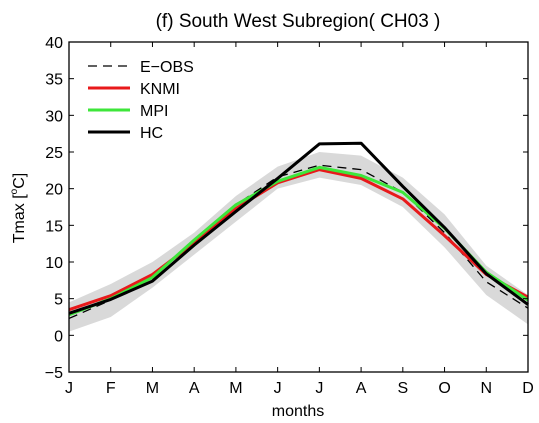 This screenshot has height=423, width=539. What do you see at coordinates (19, 218) in the screenshot?
I see `y-axis-label-main: Tmax [` at bounding box center [19, 218].